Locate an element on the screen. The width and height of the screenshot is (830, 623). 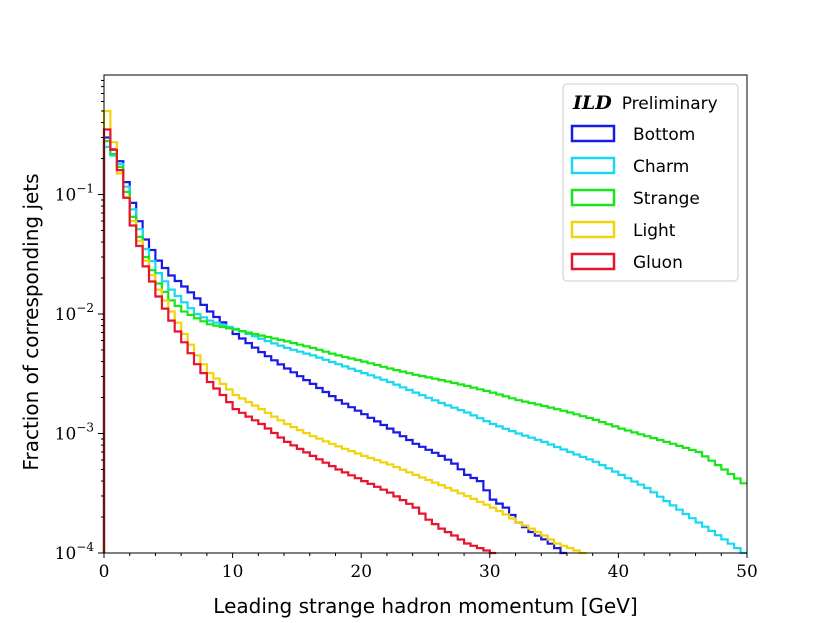
legend-label-light: Light is located at coordinates (654, 231).